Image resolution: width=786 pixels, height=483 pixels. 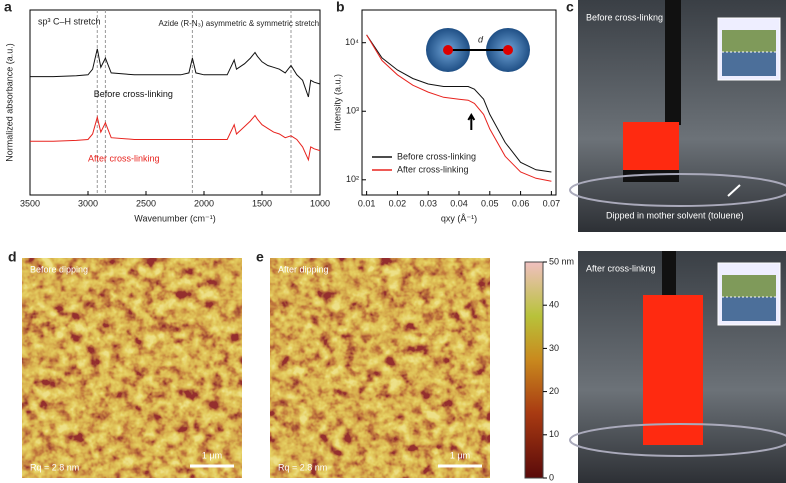 I want to click on holder, so click(x=673, y=62).